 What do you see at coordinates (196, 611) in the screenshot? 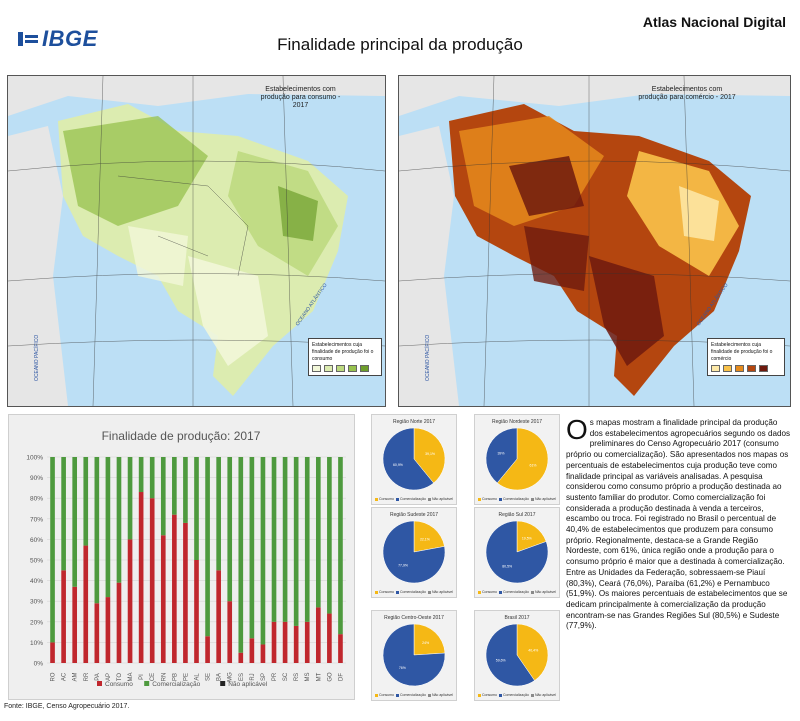
I see `bar-AL-Consumo` at bounding box center [196, 611].